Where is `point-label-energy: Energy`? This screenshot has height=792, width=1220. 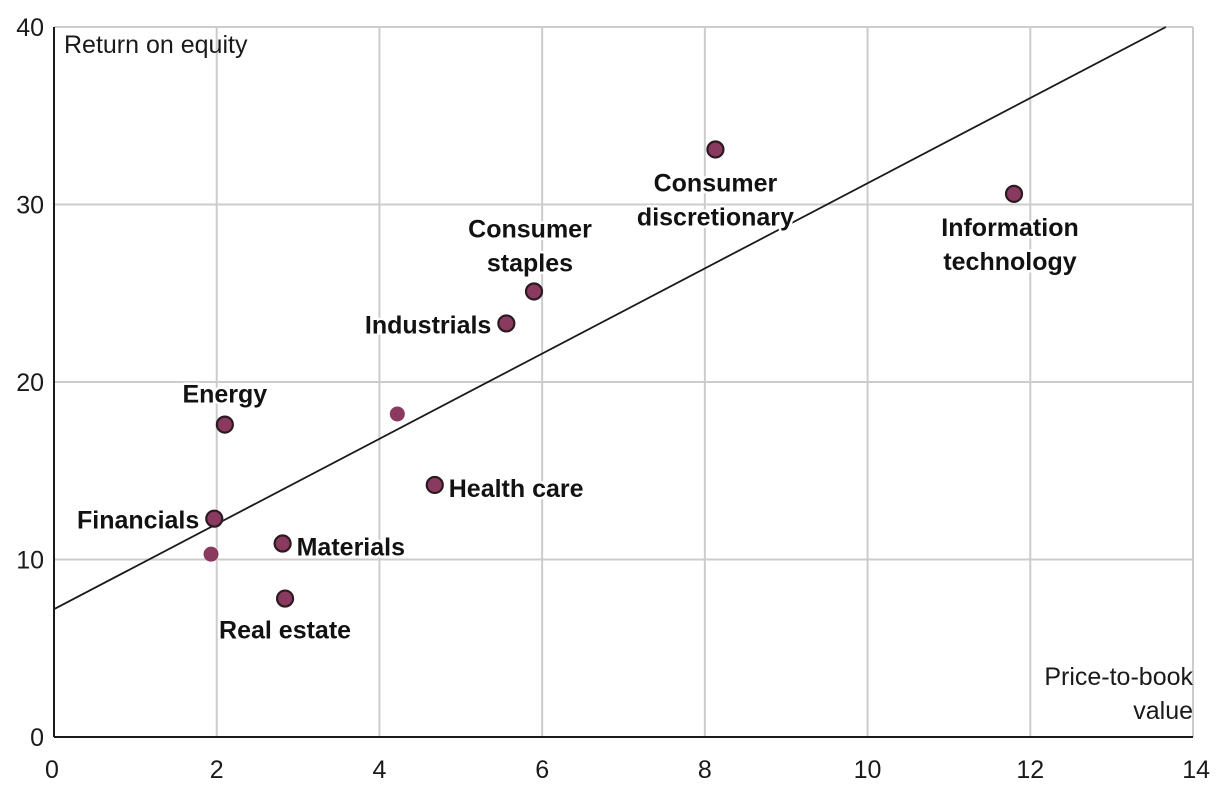
point-label-energy: Energy is located at coordinates (224, 395).